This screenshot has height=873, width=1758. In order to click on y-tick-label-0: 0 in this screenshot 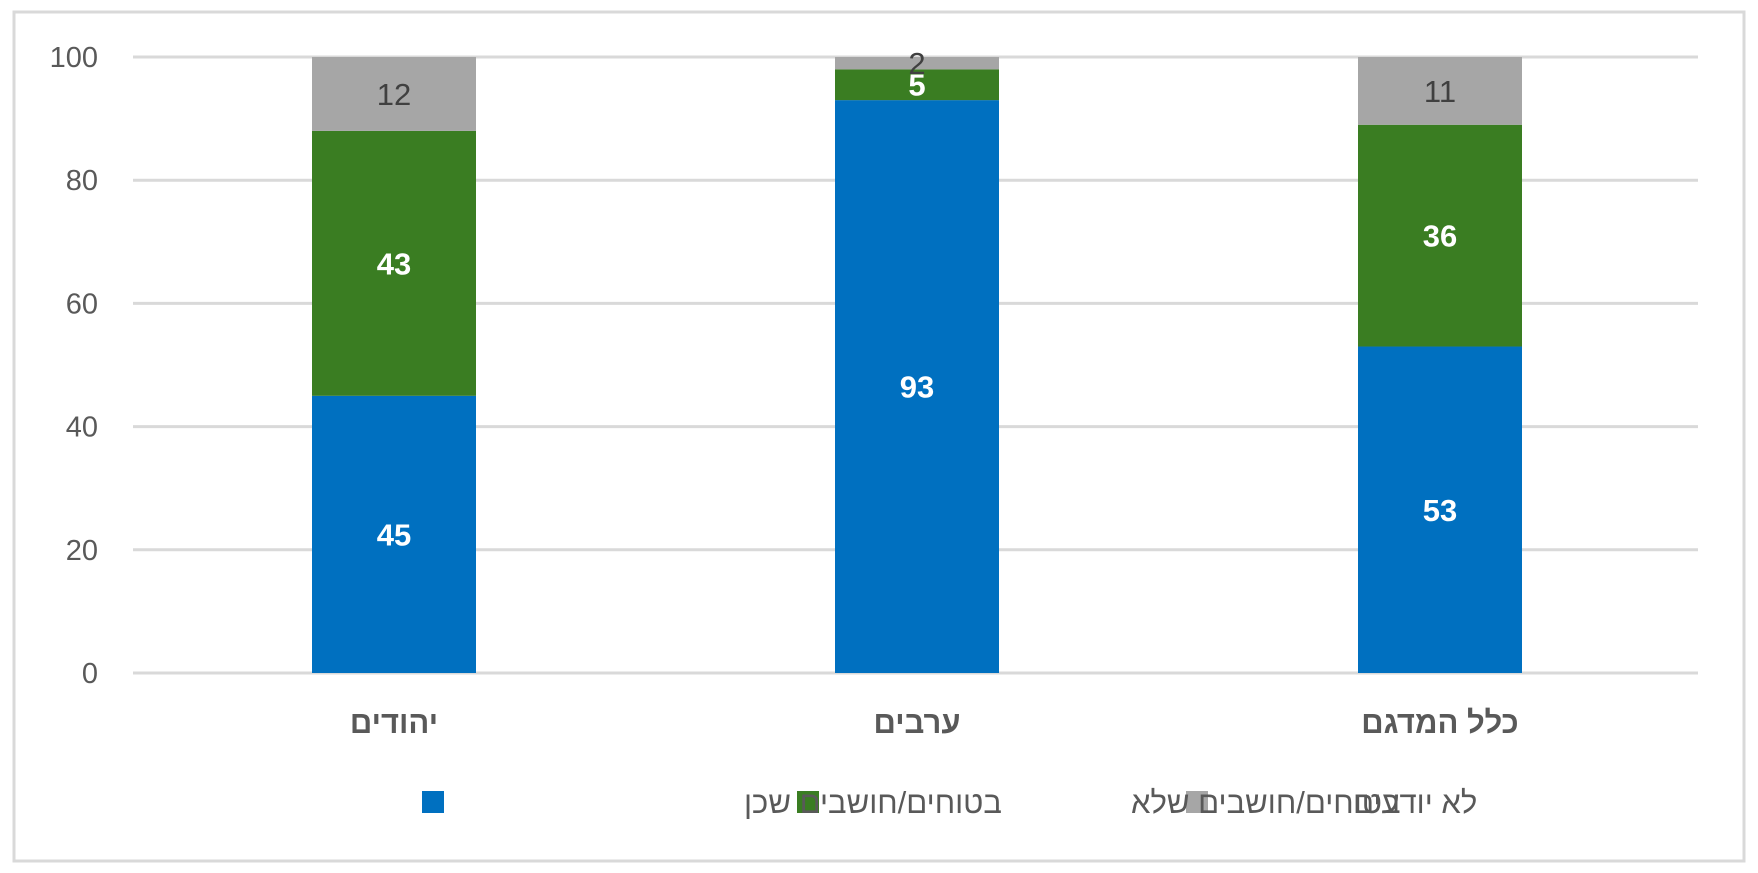, I will do `click(90, 674)`.